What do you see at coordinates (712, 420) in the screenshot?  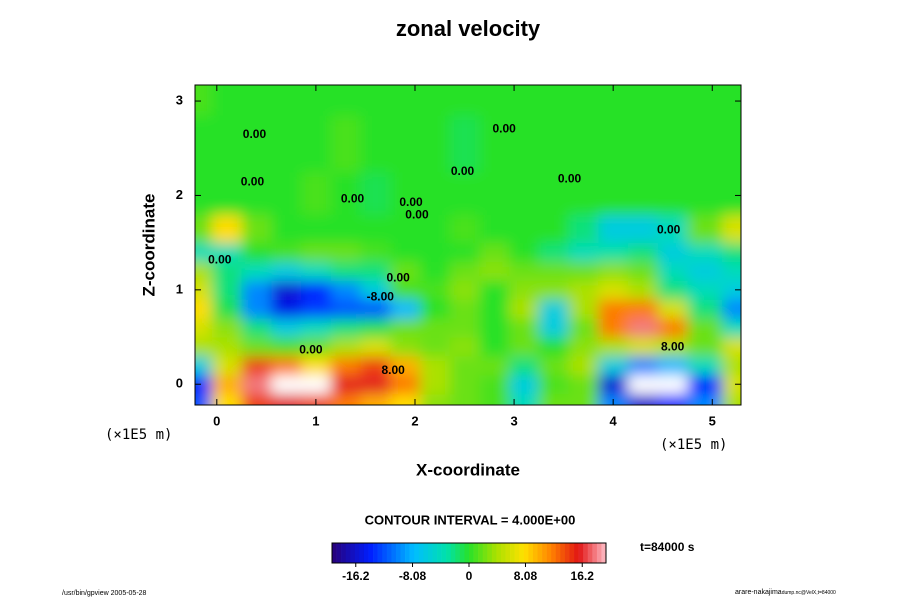 I see `x-tick-label: 5` at bounding box center [712, 420].